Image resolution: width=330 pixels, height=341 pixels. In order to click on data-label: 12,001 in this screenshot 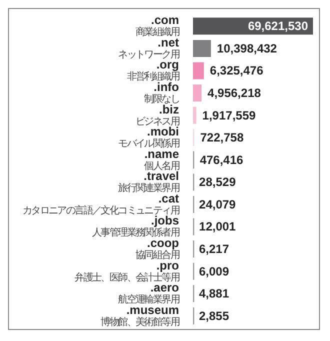, I will do `click(217, 227)`.